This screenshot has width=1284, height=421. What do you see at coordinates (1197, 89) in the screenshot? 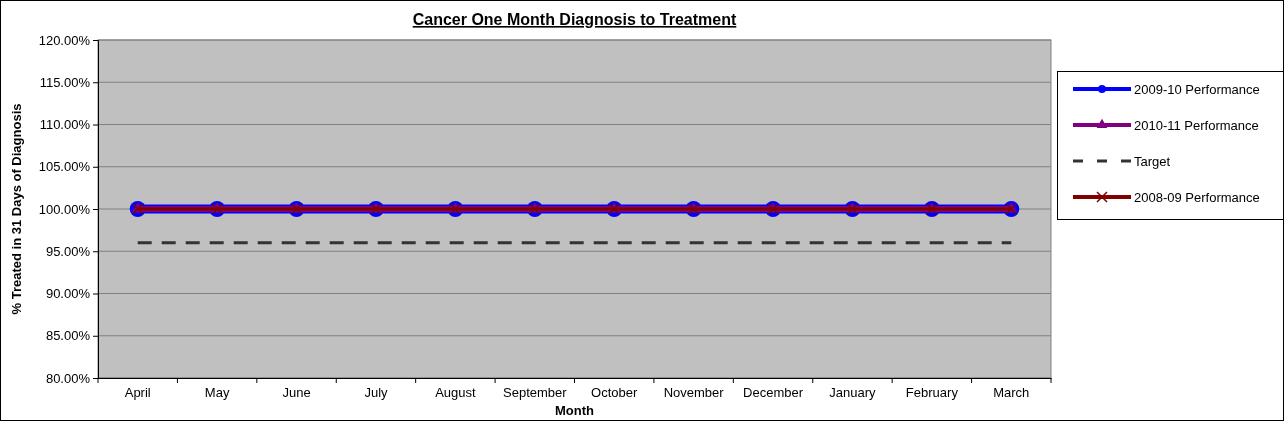
I see `legend-label: 2009-10 Performance` at bounding box center [1197, 89].